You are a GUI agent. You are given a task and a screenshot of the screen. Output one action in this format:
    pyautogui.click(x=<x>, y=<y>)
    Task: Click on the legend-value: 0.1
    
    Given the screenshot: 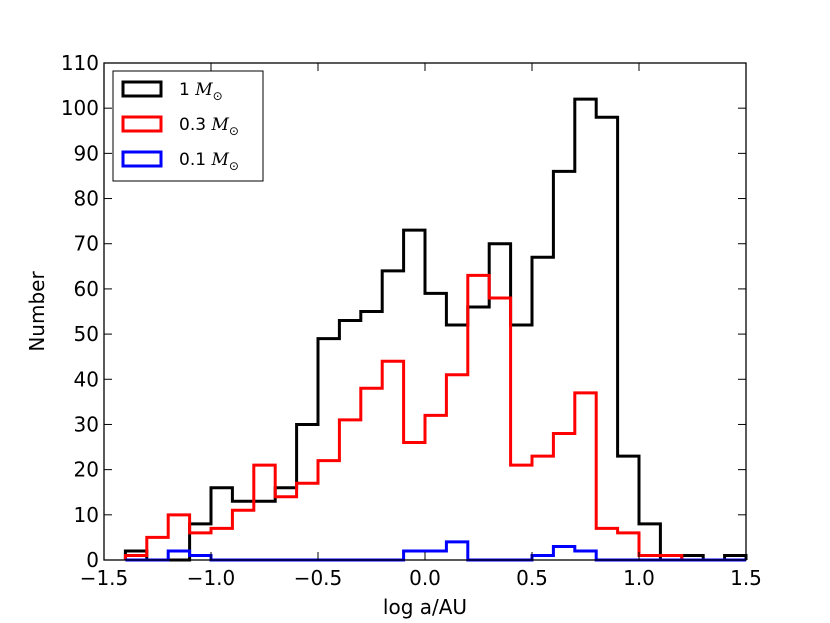 What is the action you would take?
    pyautogui.click(x=195, y=160)
    